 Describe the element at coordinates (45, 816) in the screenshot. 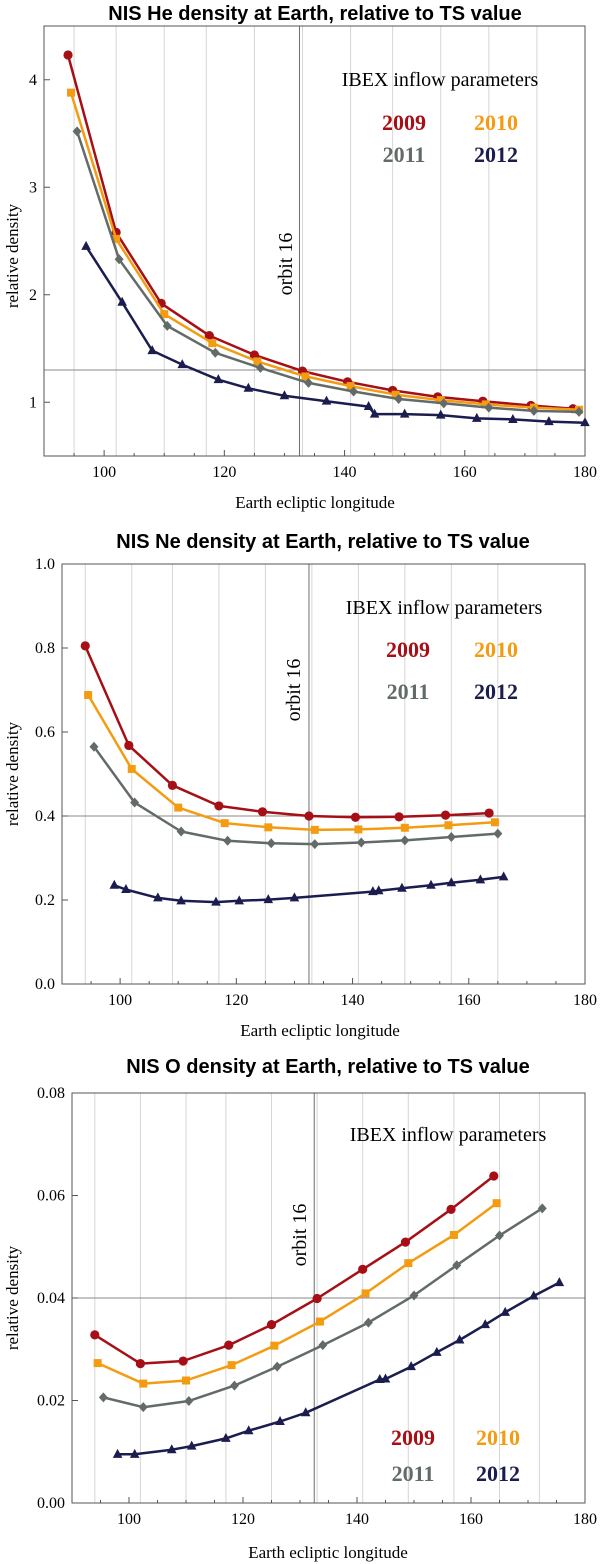

I see `y-tick-label: 0.4` at that location.